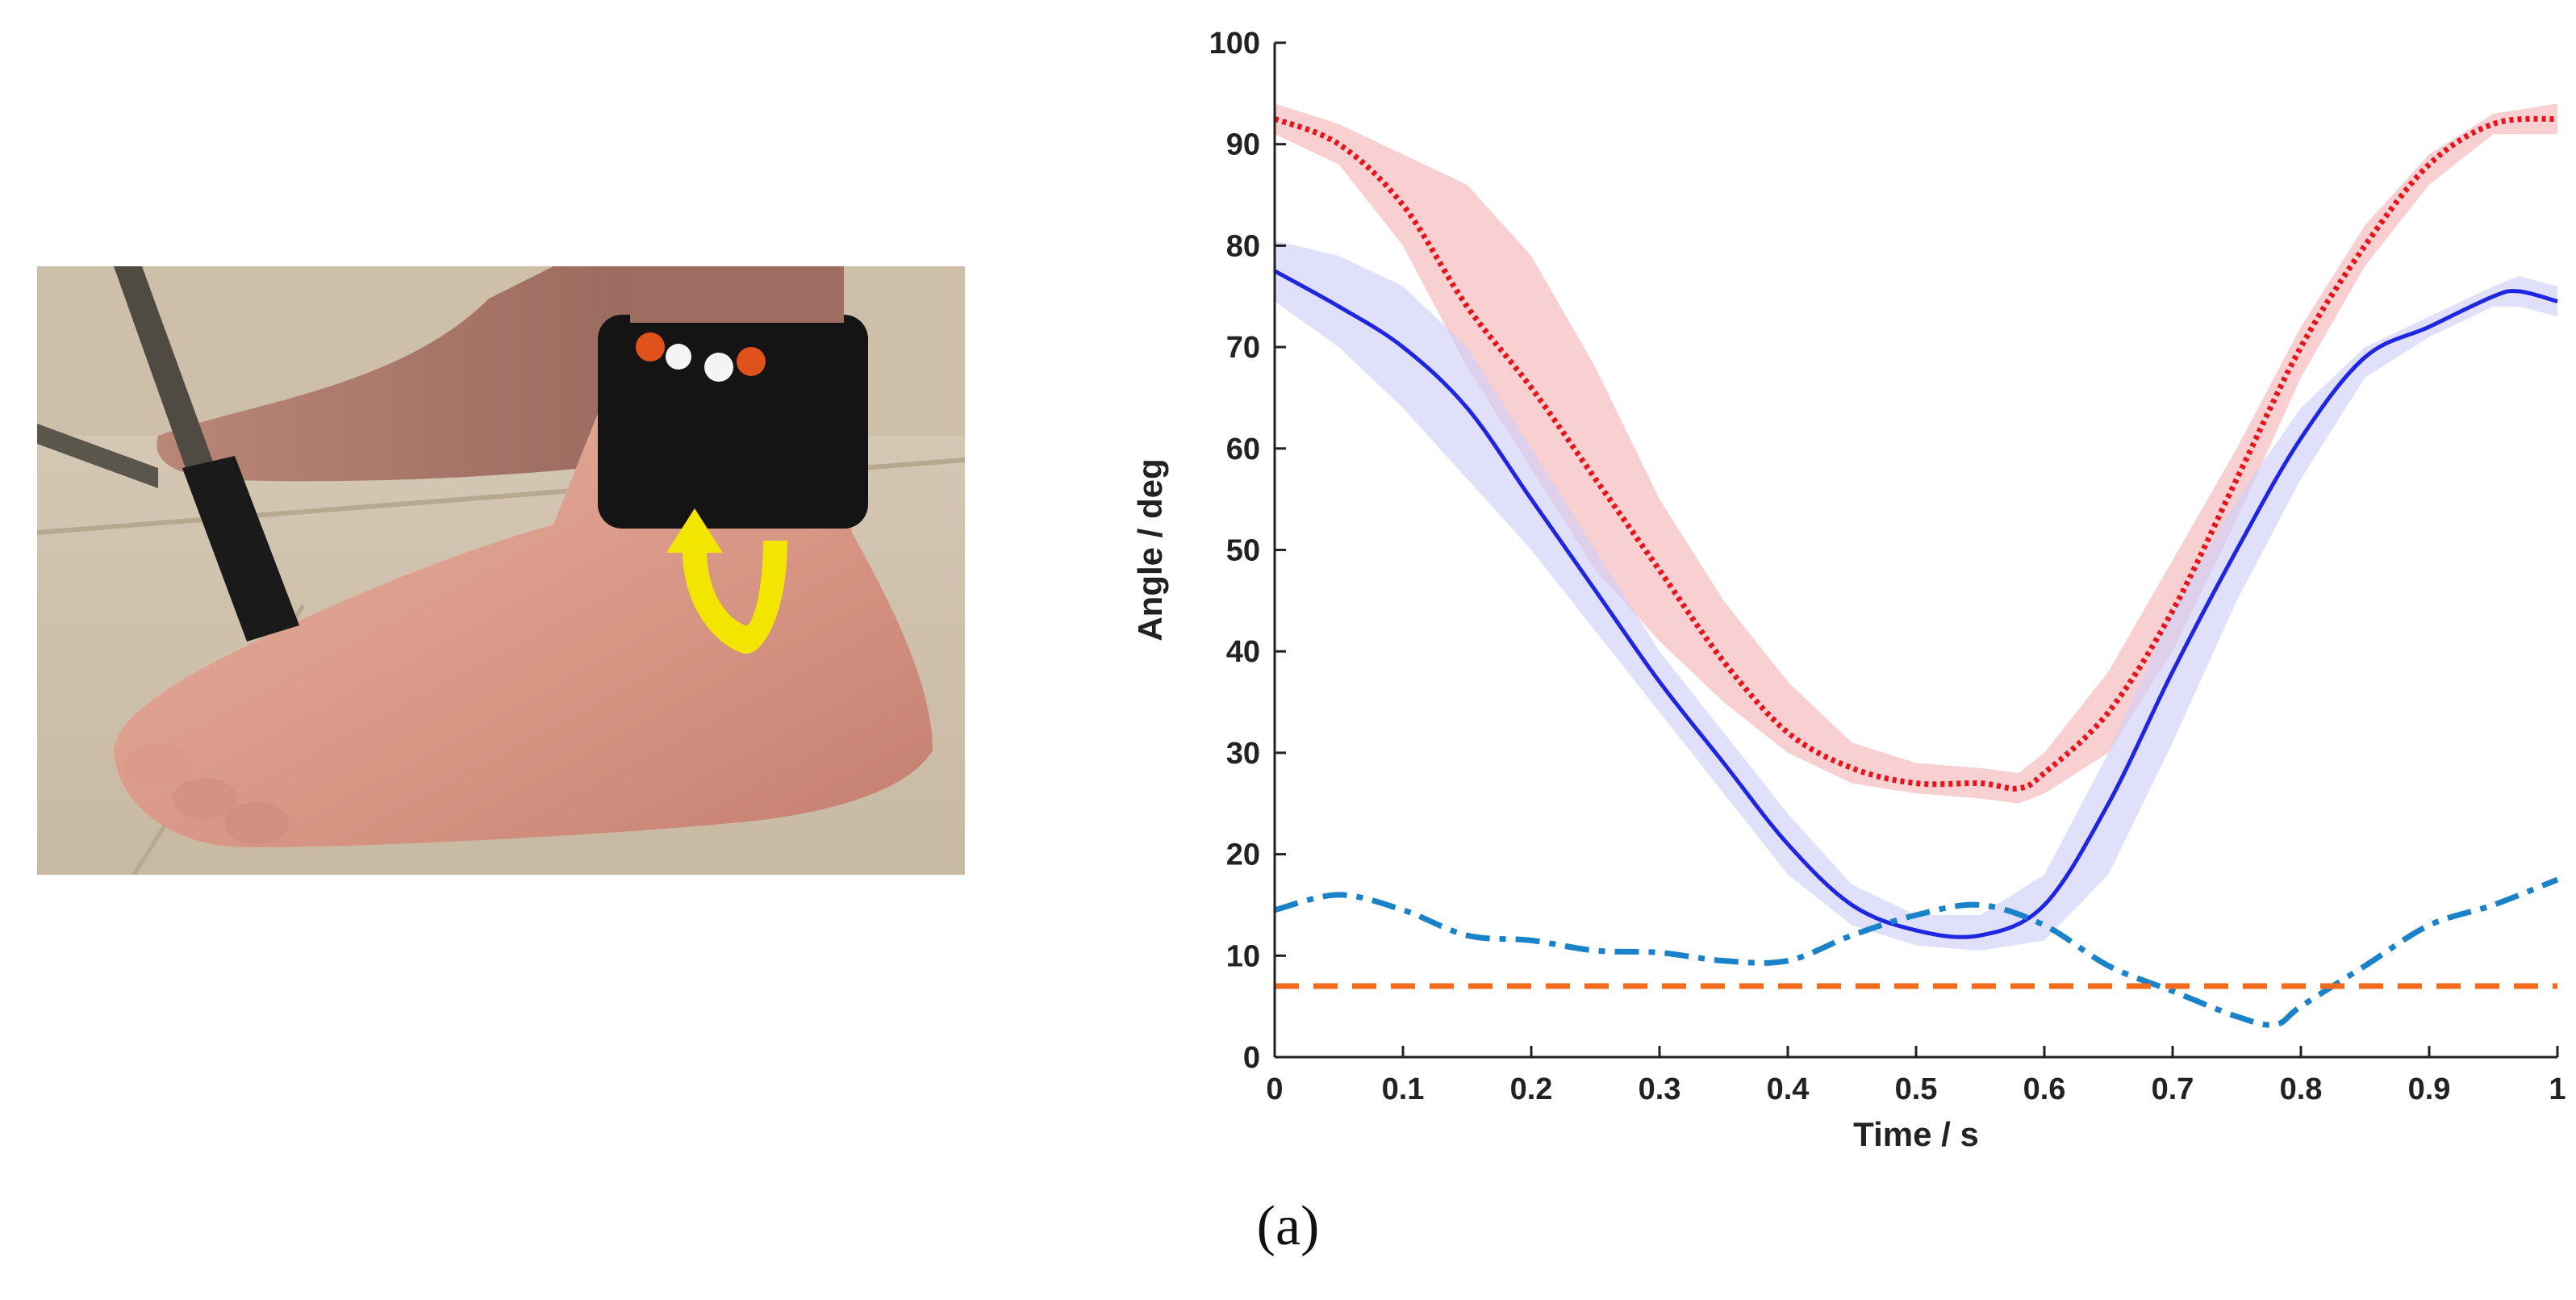  Describe the element at coordinates (1917, 1089) in the screenshot. I see `x-tick-label: 0.5` at that location.